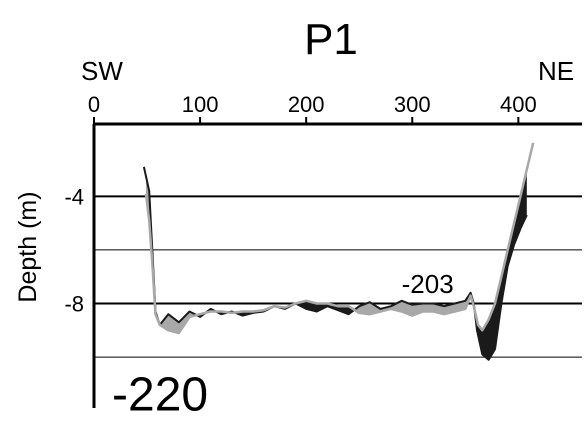 Image resolution: width=588 pixels, height=424 pixels. Describe the element at coordinates (428, 284) in the screenshot. I see `annotation-label-1: -203` at that location.